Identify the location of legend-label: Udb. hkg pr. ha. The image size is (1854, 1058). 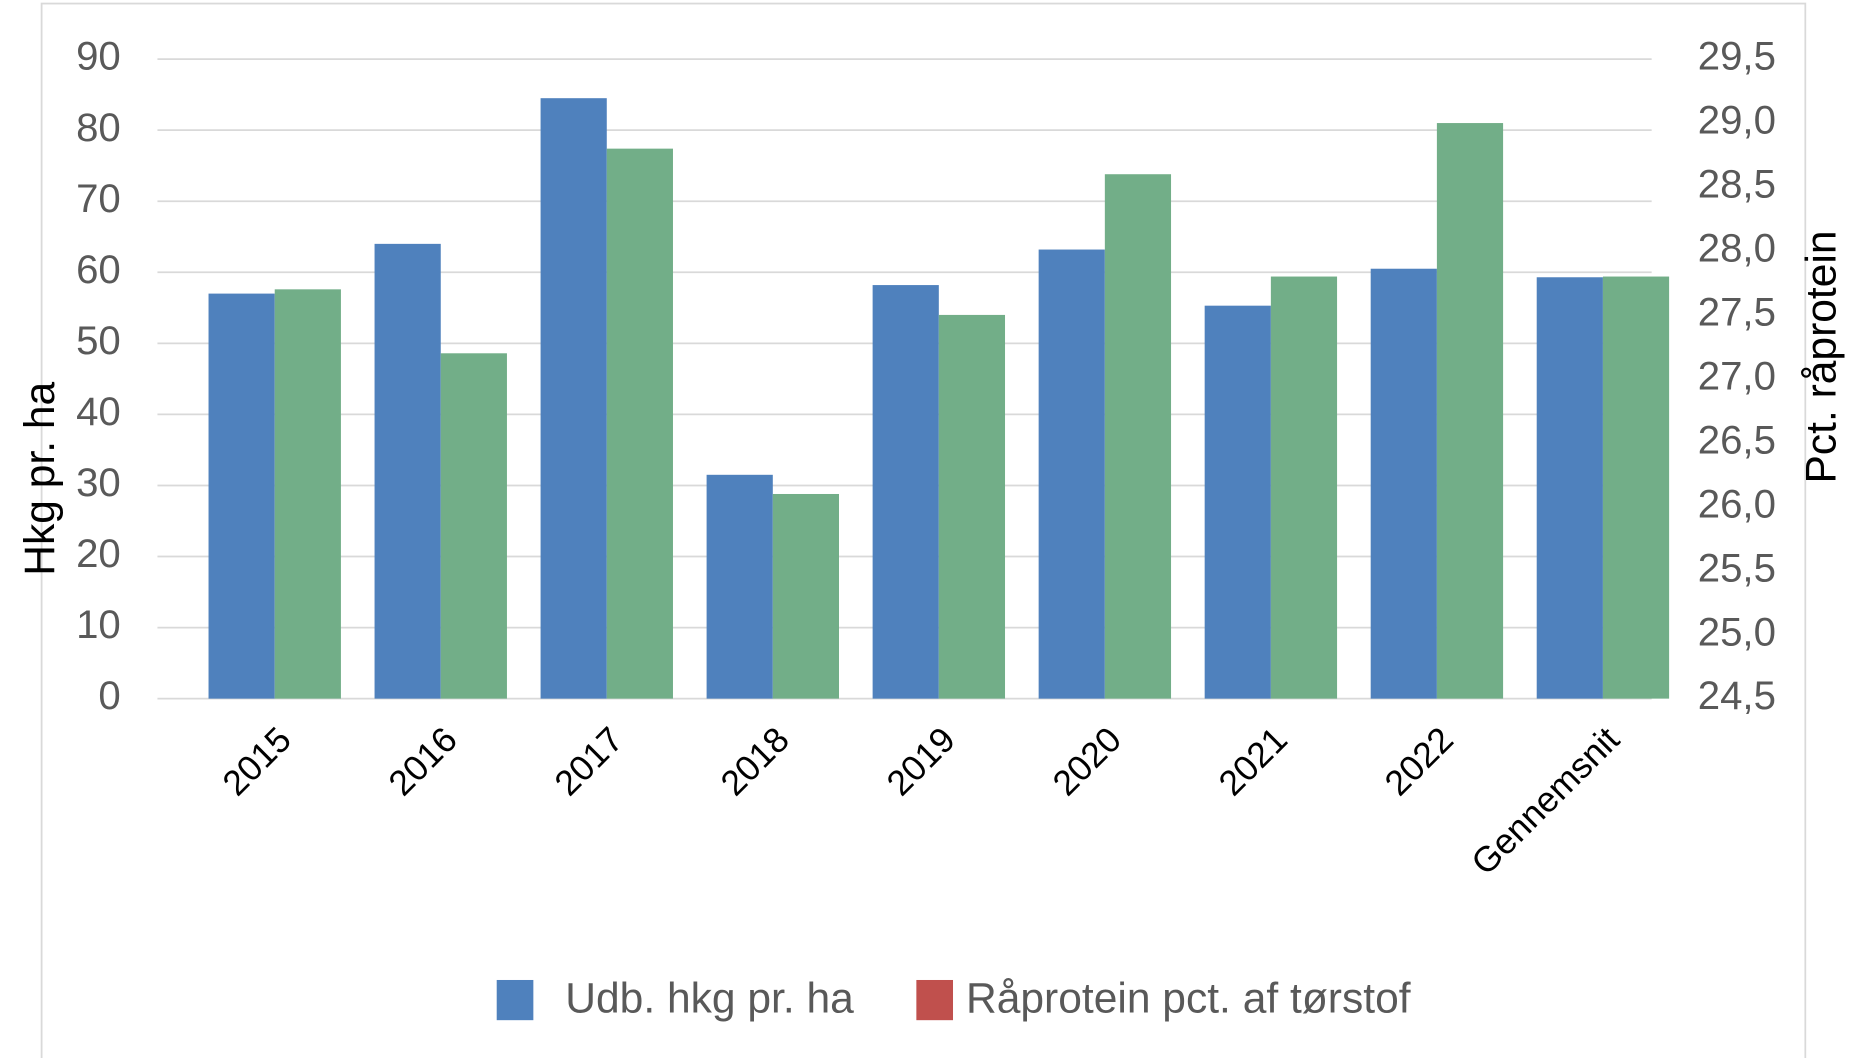
(709, 998).